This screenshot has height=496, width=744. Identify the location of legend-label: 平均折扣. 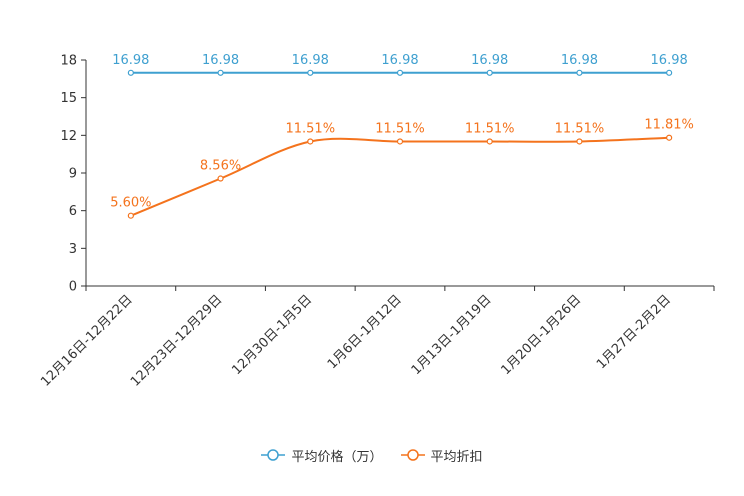
(456, 457).